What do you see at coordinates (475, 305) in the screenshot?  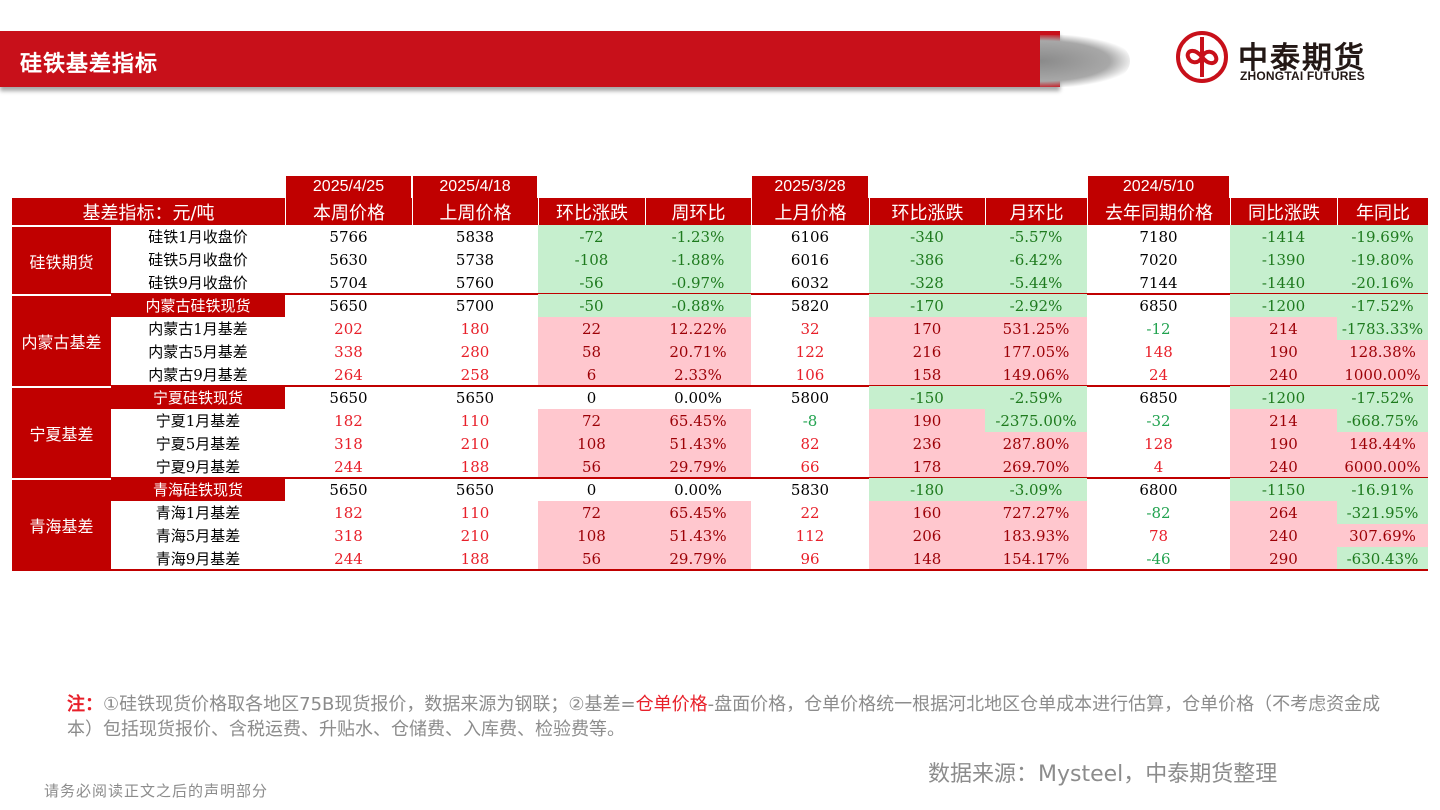 I see `table-cell: 5700` at bounding box center [475, 305].